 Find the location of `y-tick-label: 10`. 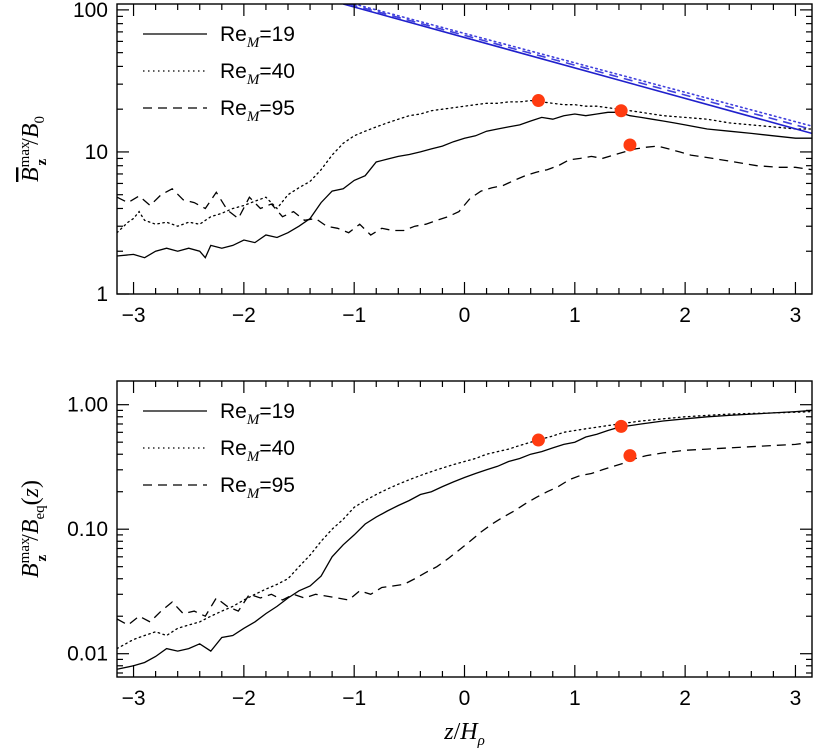

y-tick-label: 10 is located at coordinates (96, 152).